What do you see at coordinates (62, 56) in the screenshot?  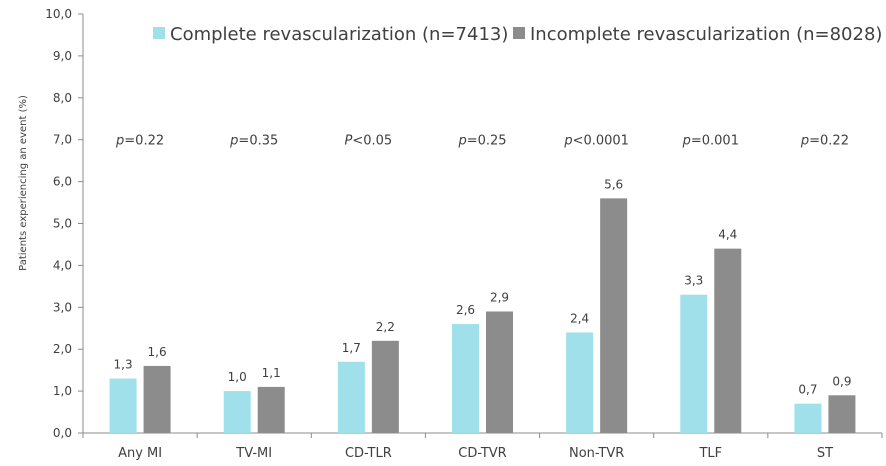 I see `y-tick-label: 9,0` at bounding box center [62, 56].